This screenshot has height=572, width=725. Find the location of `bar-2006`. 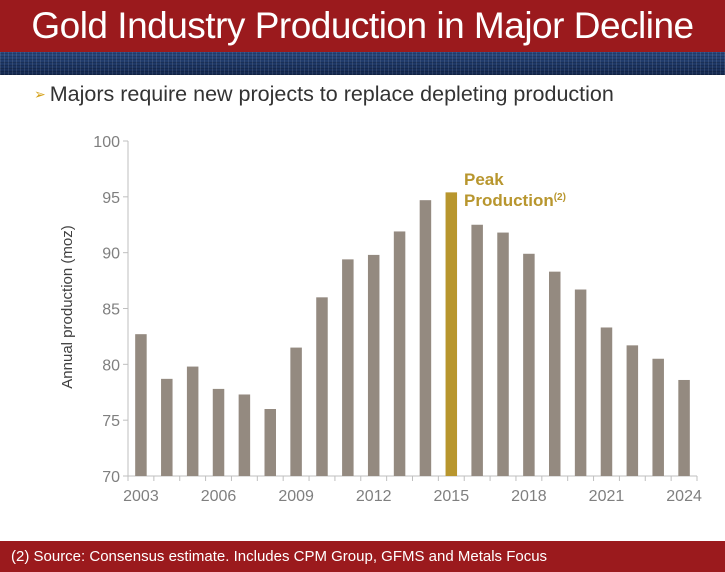

bar-2006 is located at coordinates (218, 432).